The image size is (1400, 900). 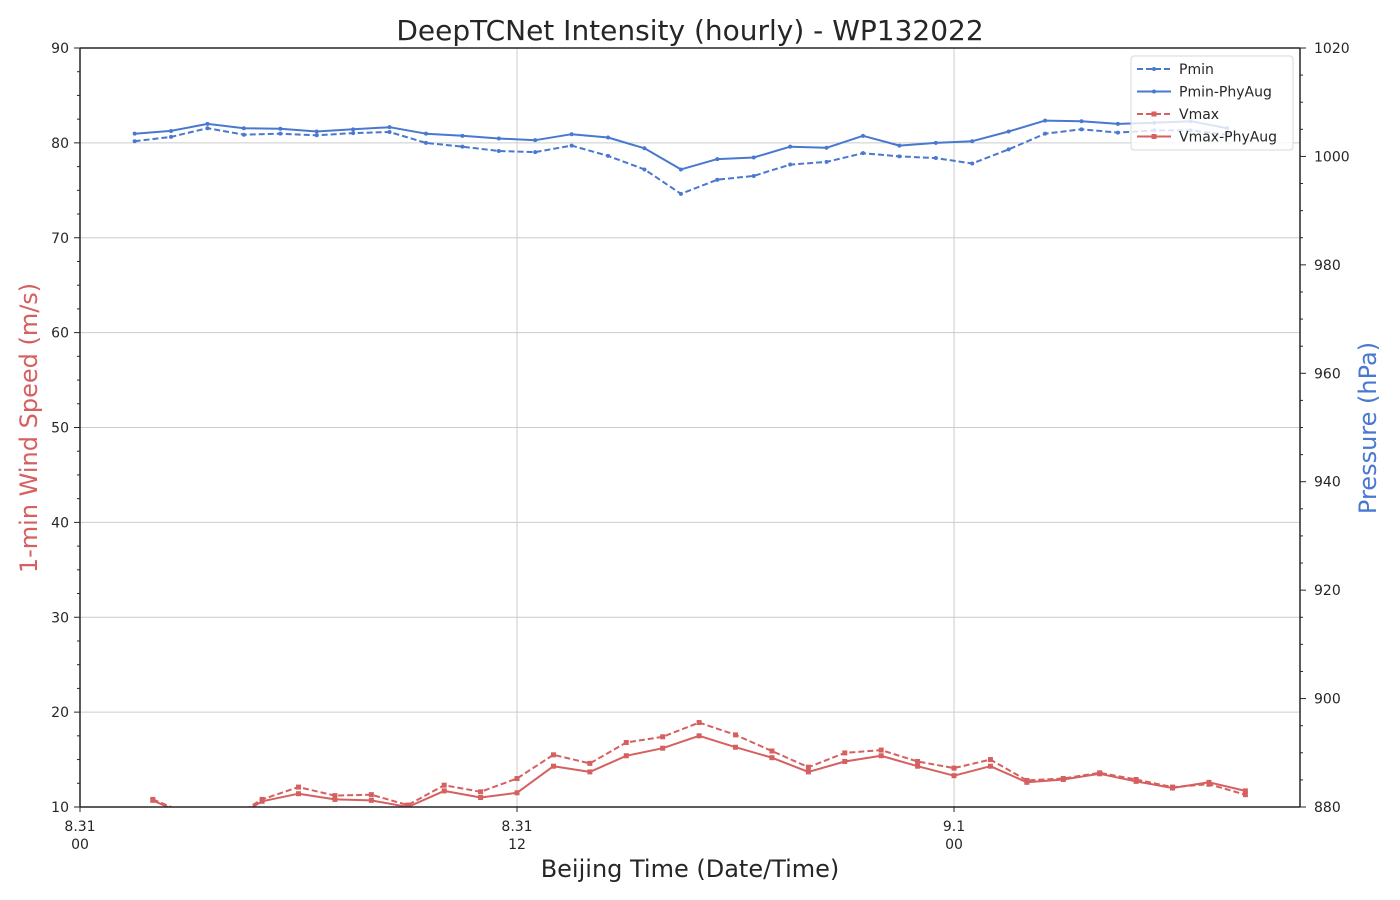 What do you see at coordinates (689, 30) in the screenshot?
I see `chart-title: DeepTCNet Intensity (hourly) - WP132022` at bounding box center [689, 30].